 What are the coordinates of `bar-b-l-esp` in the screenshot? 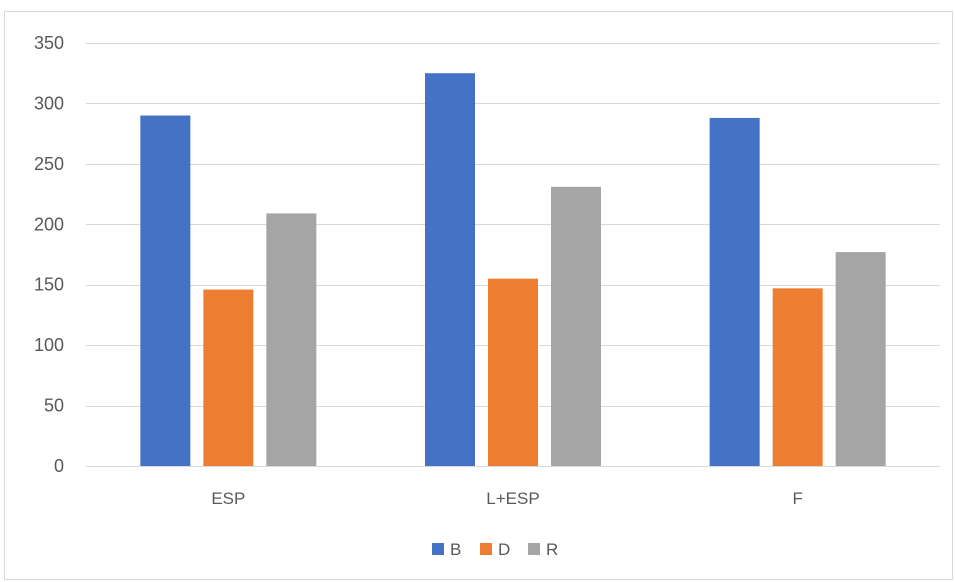 It's located at (450, 269).